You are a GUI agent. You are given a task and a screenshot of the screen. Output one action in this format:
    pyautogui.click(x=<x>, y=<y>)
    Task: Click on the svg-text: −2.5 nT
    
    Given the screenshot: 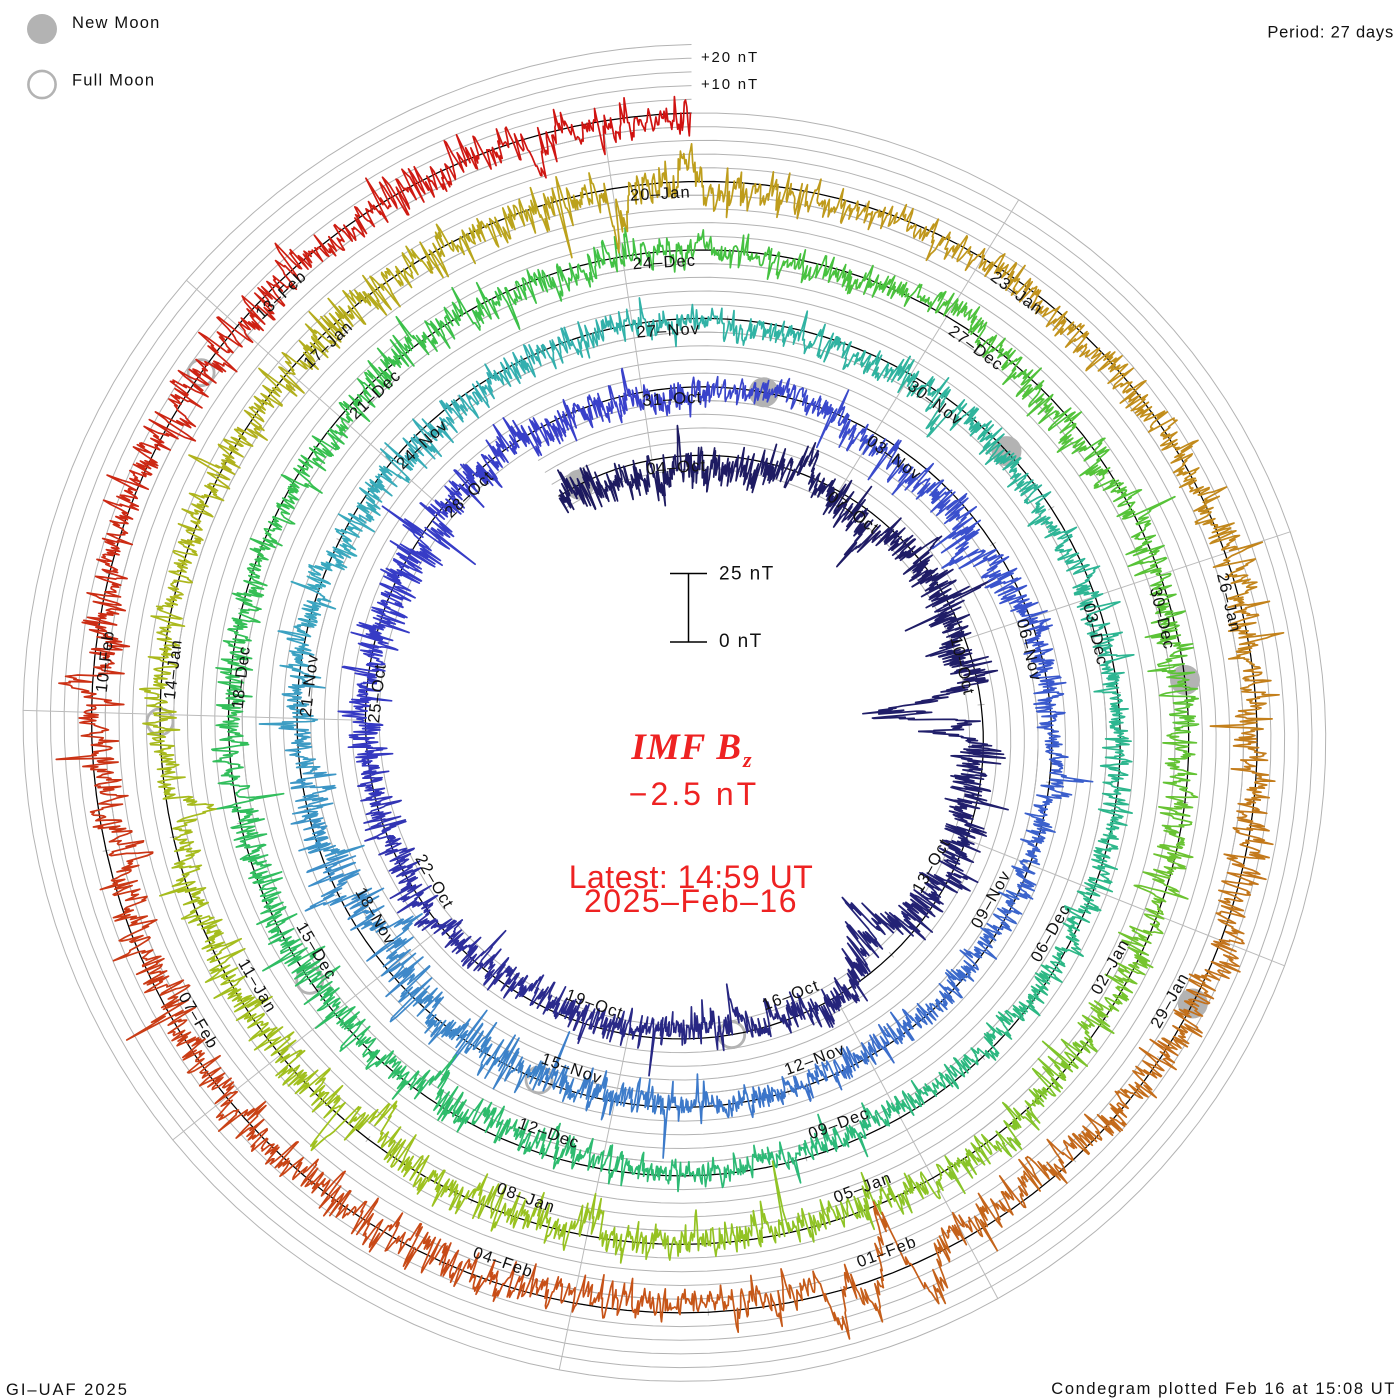 What is the action you would take?
    pyautogui.click(x=694, y=794)
    